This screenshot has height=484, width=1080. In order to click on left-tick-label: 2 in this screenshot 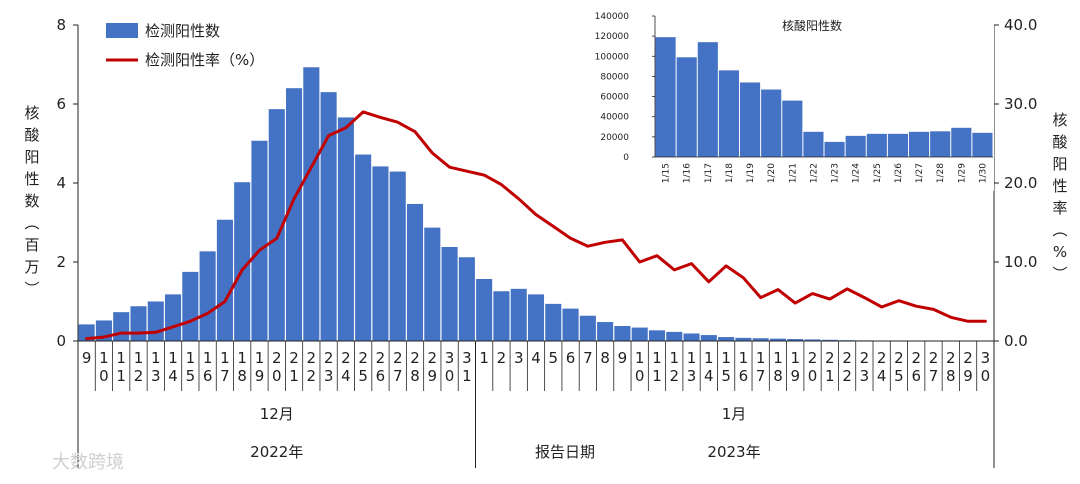, I will do `click(61, 262)`.